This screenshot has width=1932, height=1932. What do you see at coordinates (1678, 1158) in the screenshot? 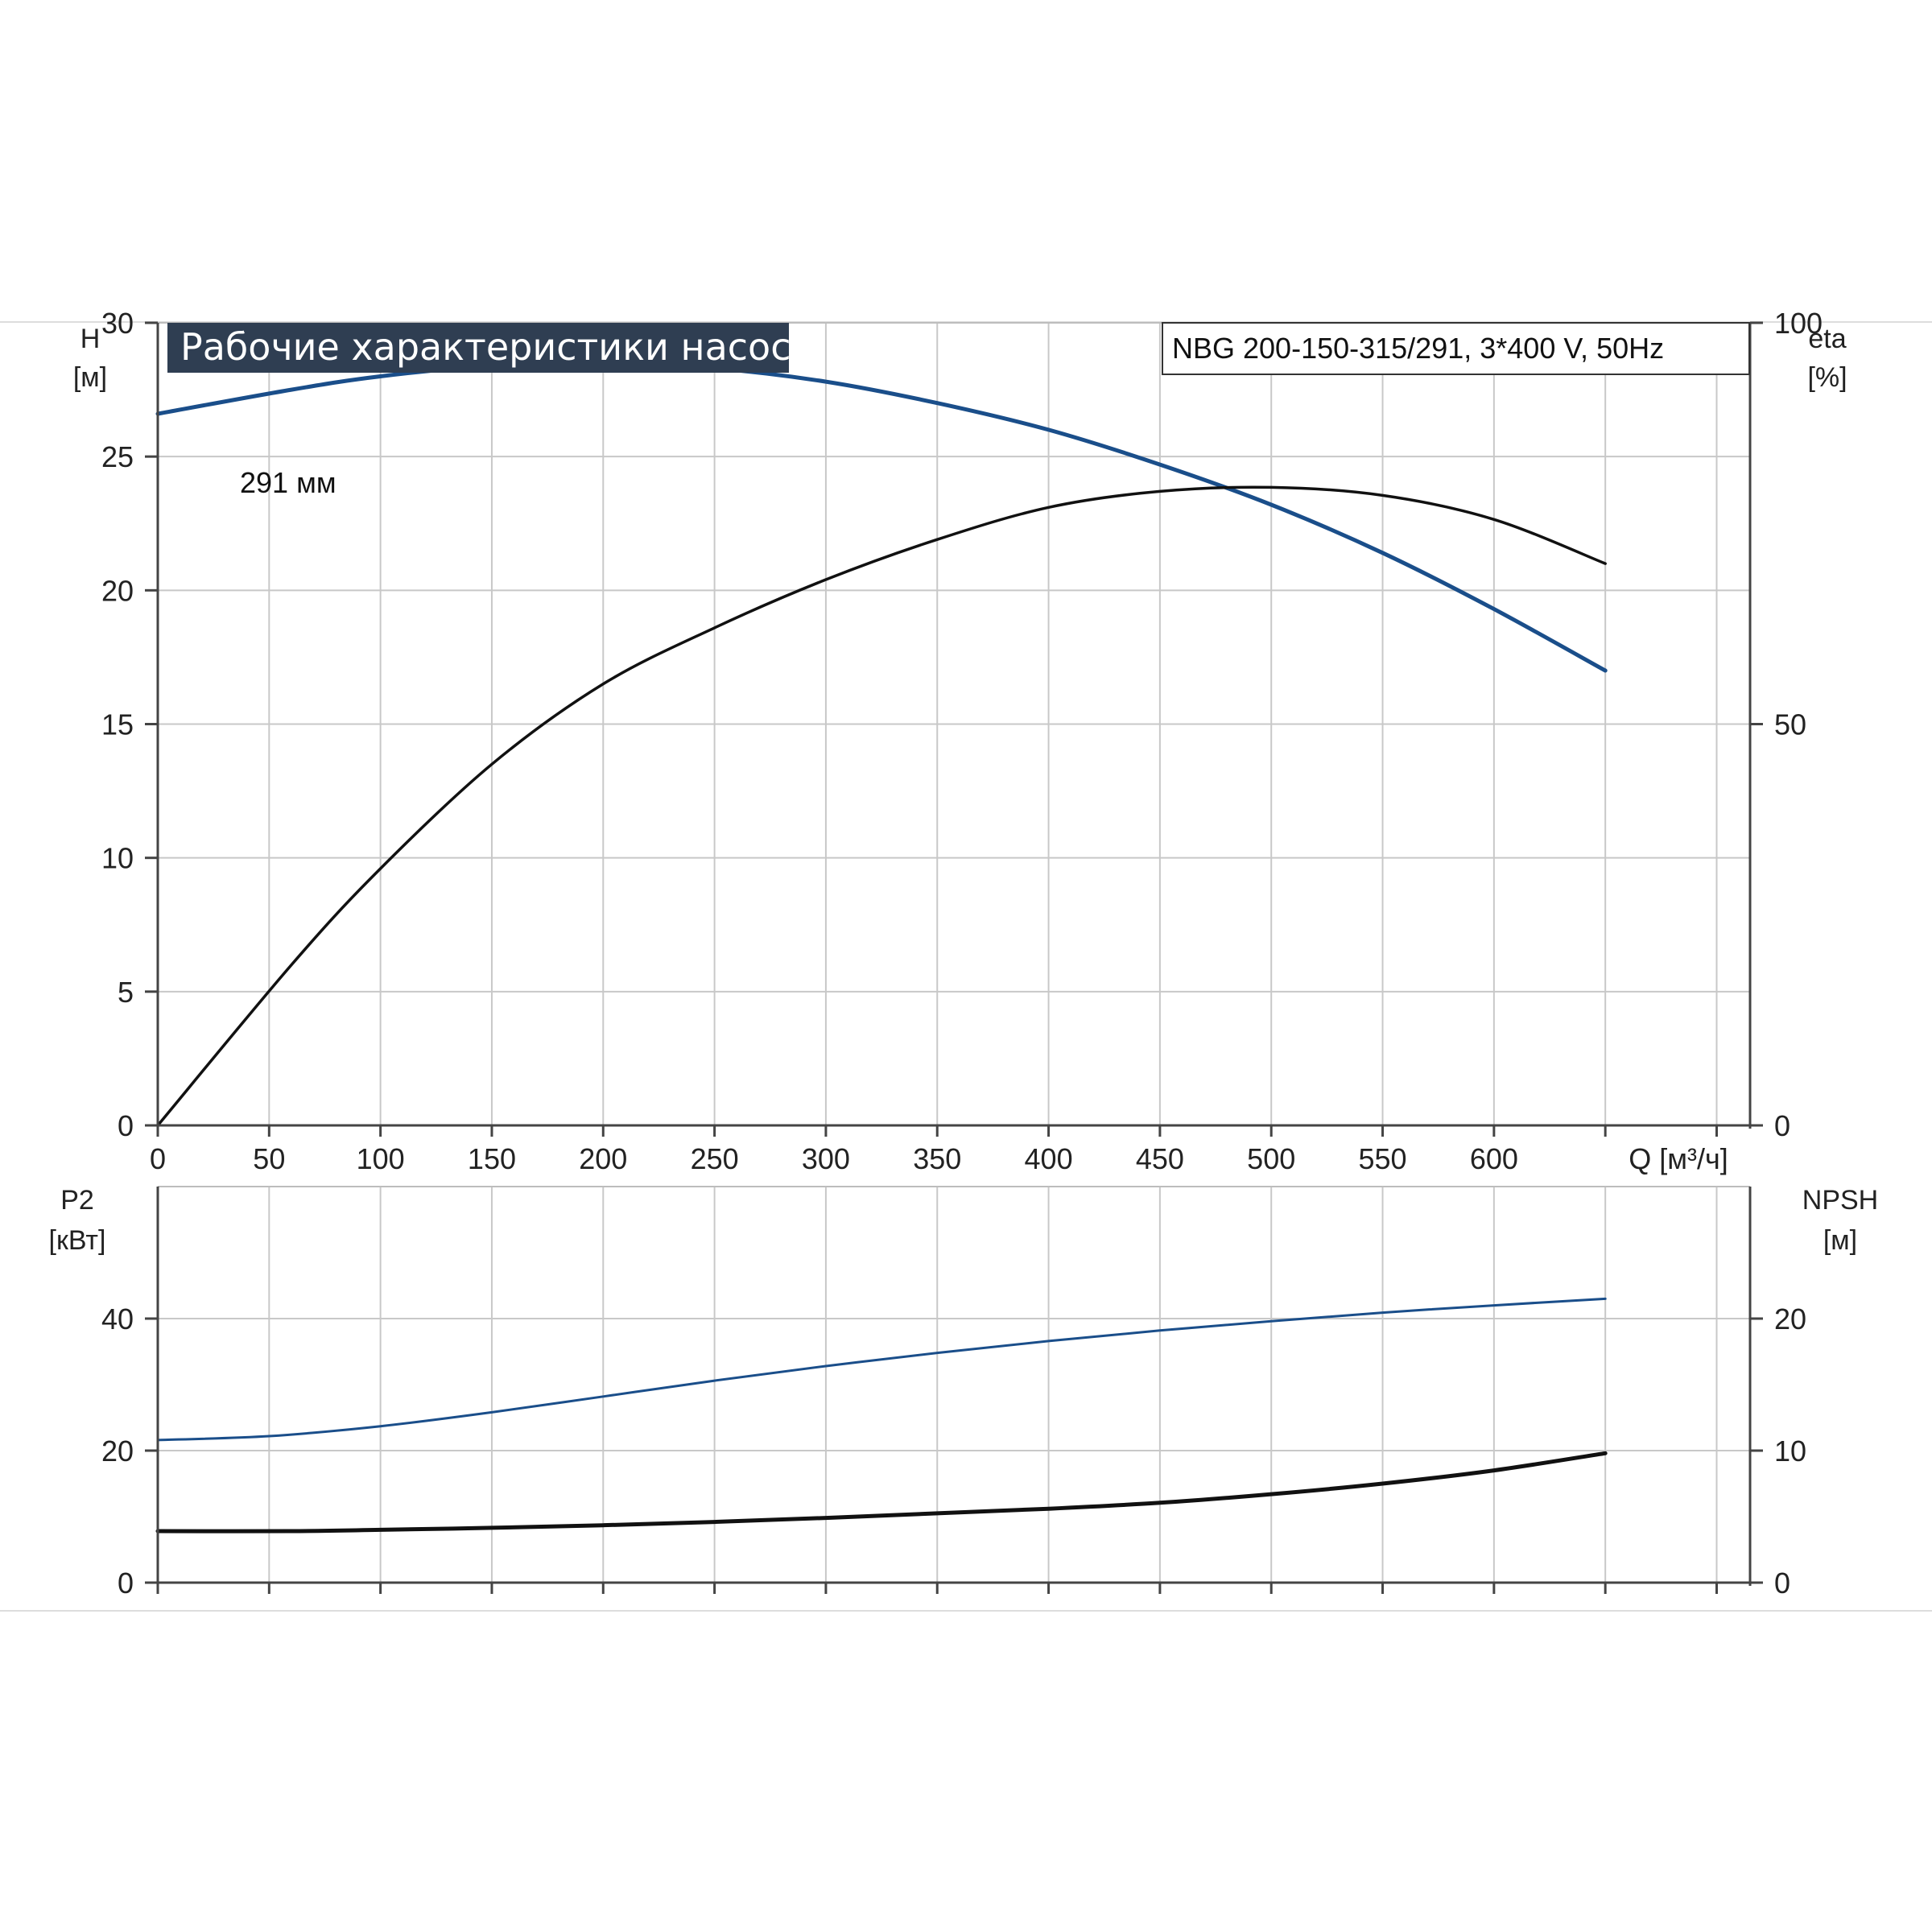
I see `x-axis-label: Q [м³/ч]` at bounding box center [1678, 1158].